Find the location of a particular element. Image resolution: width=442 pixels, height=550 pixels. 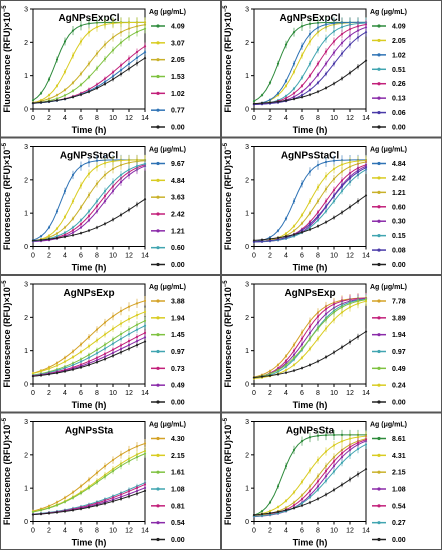

x-tick-label: 12 is located at coordinates (129, 256).